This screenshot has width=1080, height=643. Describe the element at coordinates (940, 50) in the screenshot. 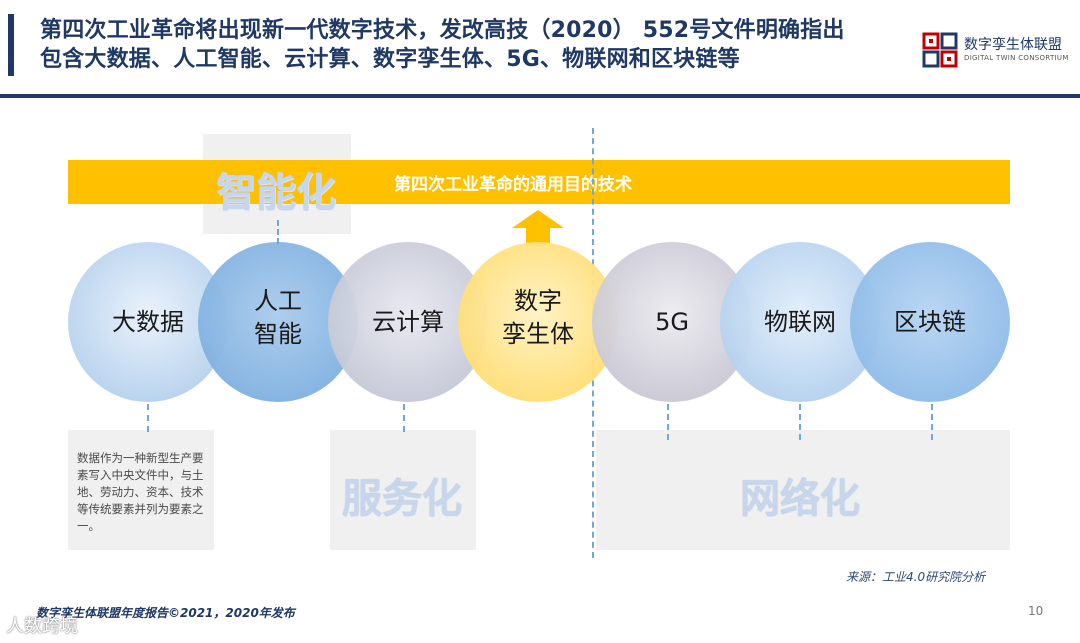

I see `consortium-logo-icon` at that location.